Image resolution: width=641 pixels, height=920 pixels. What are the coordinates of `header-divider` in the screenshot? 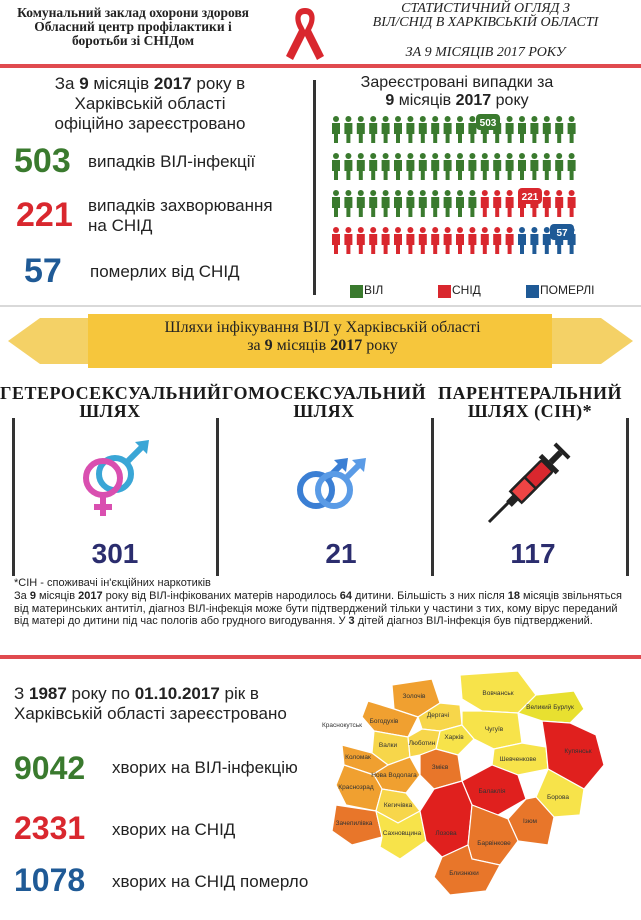 It's located at (320, 66).